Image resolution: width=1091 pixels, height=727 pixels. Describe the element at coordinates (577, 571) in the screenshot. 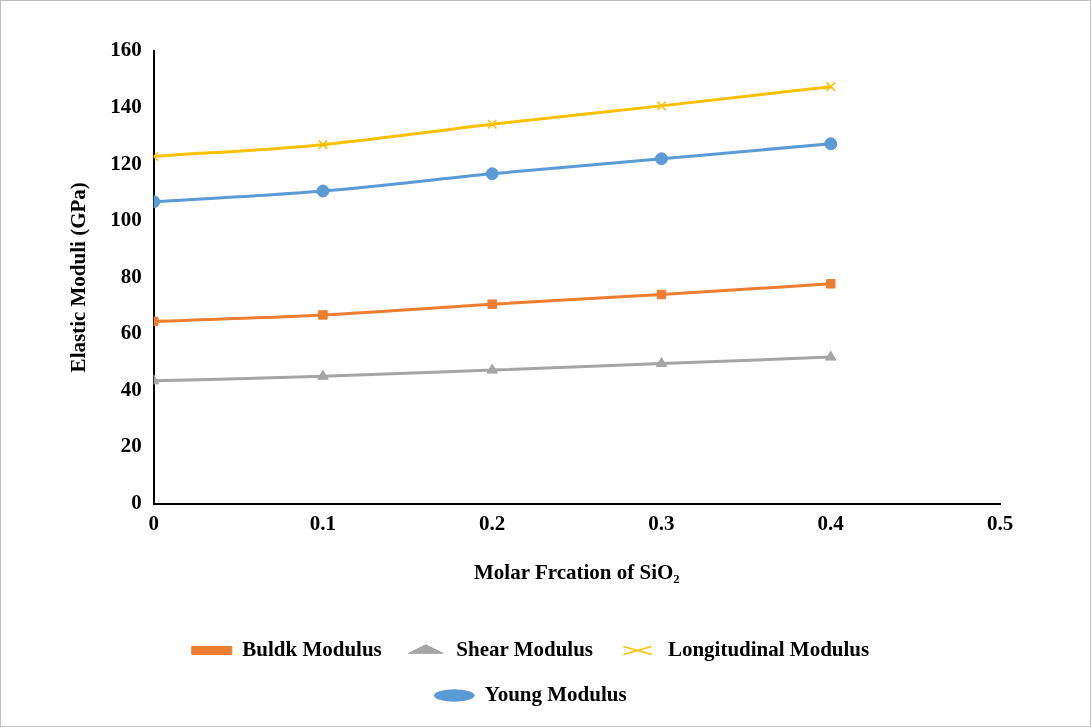

I see `x-axis-title: Molar Frcation of SiO₂` at that location.